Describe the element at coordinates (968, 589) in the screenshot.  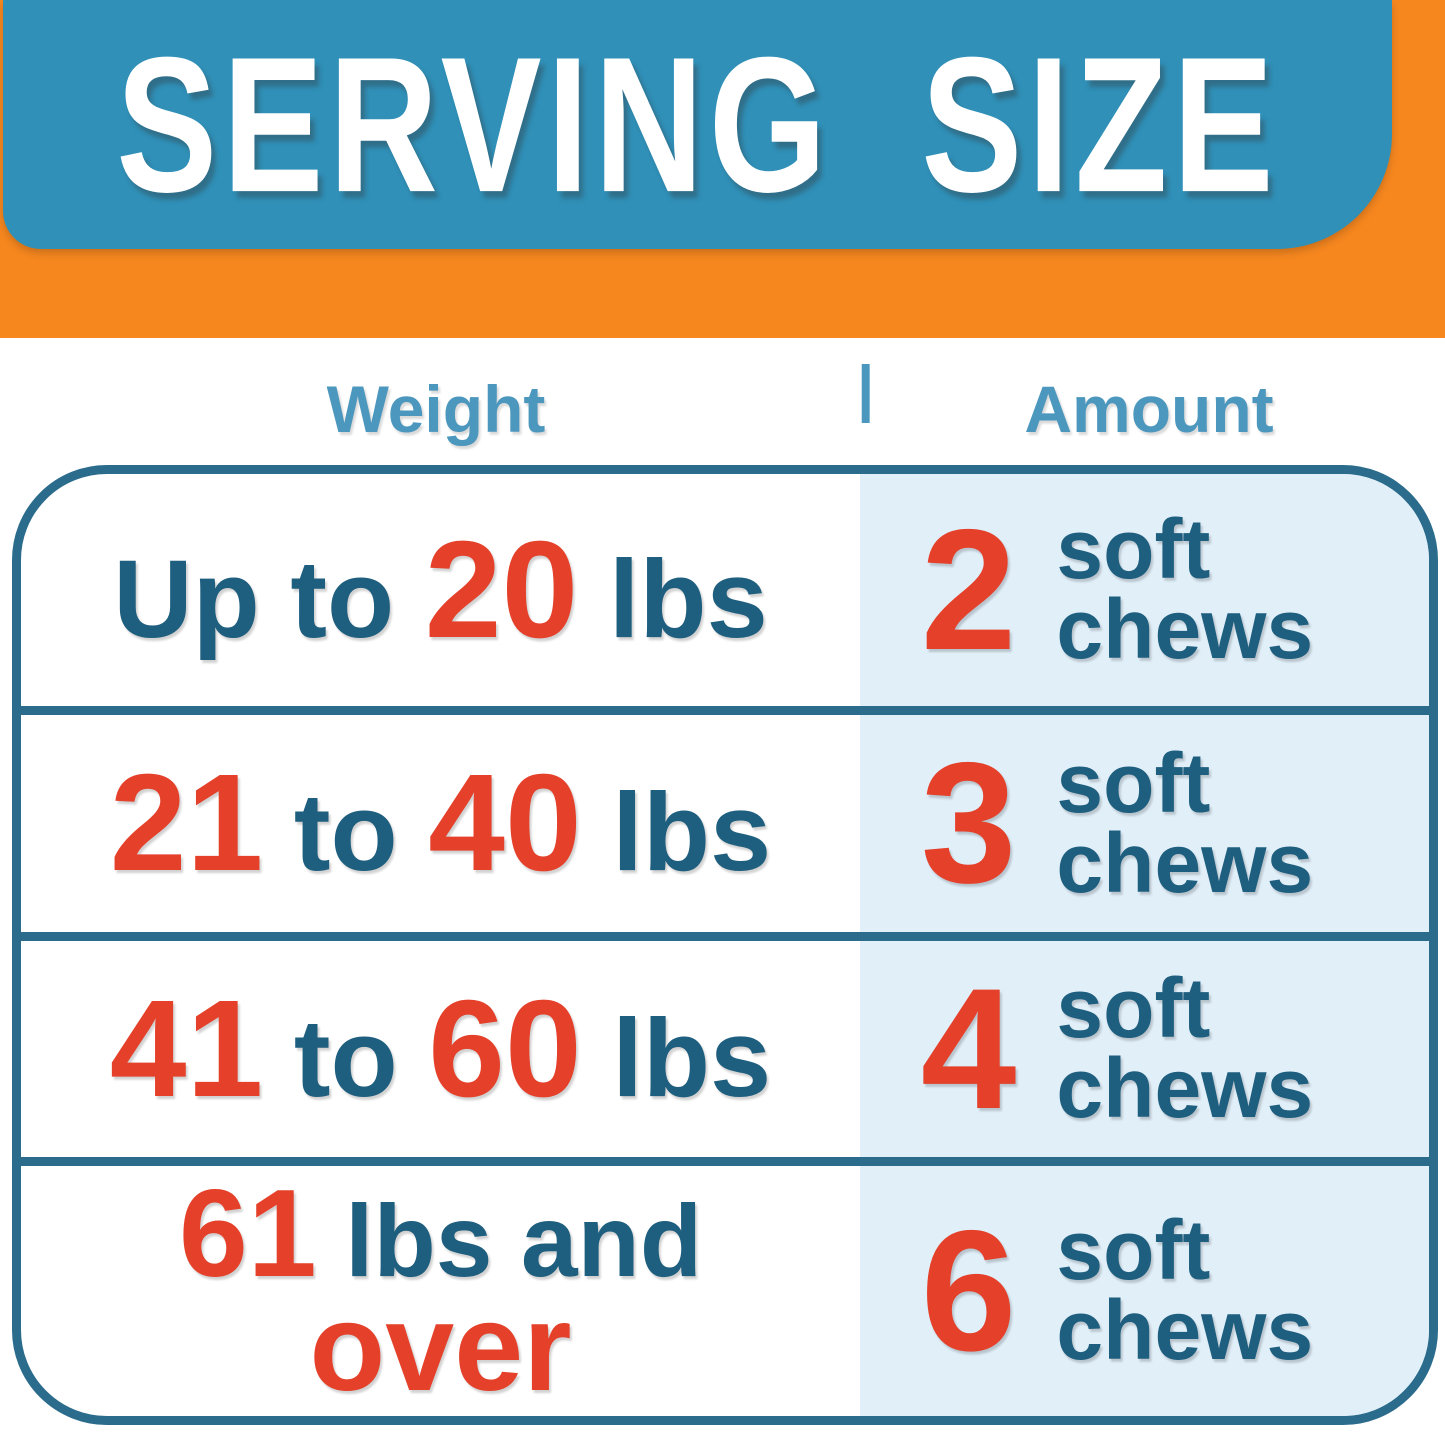
I see `amount-number: 2` at that location.